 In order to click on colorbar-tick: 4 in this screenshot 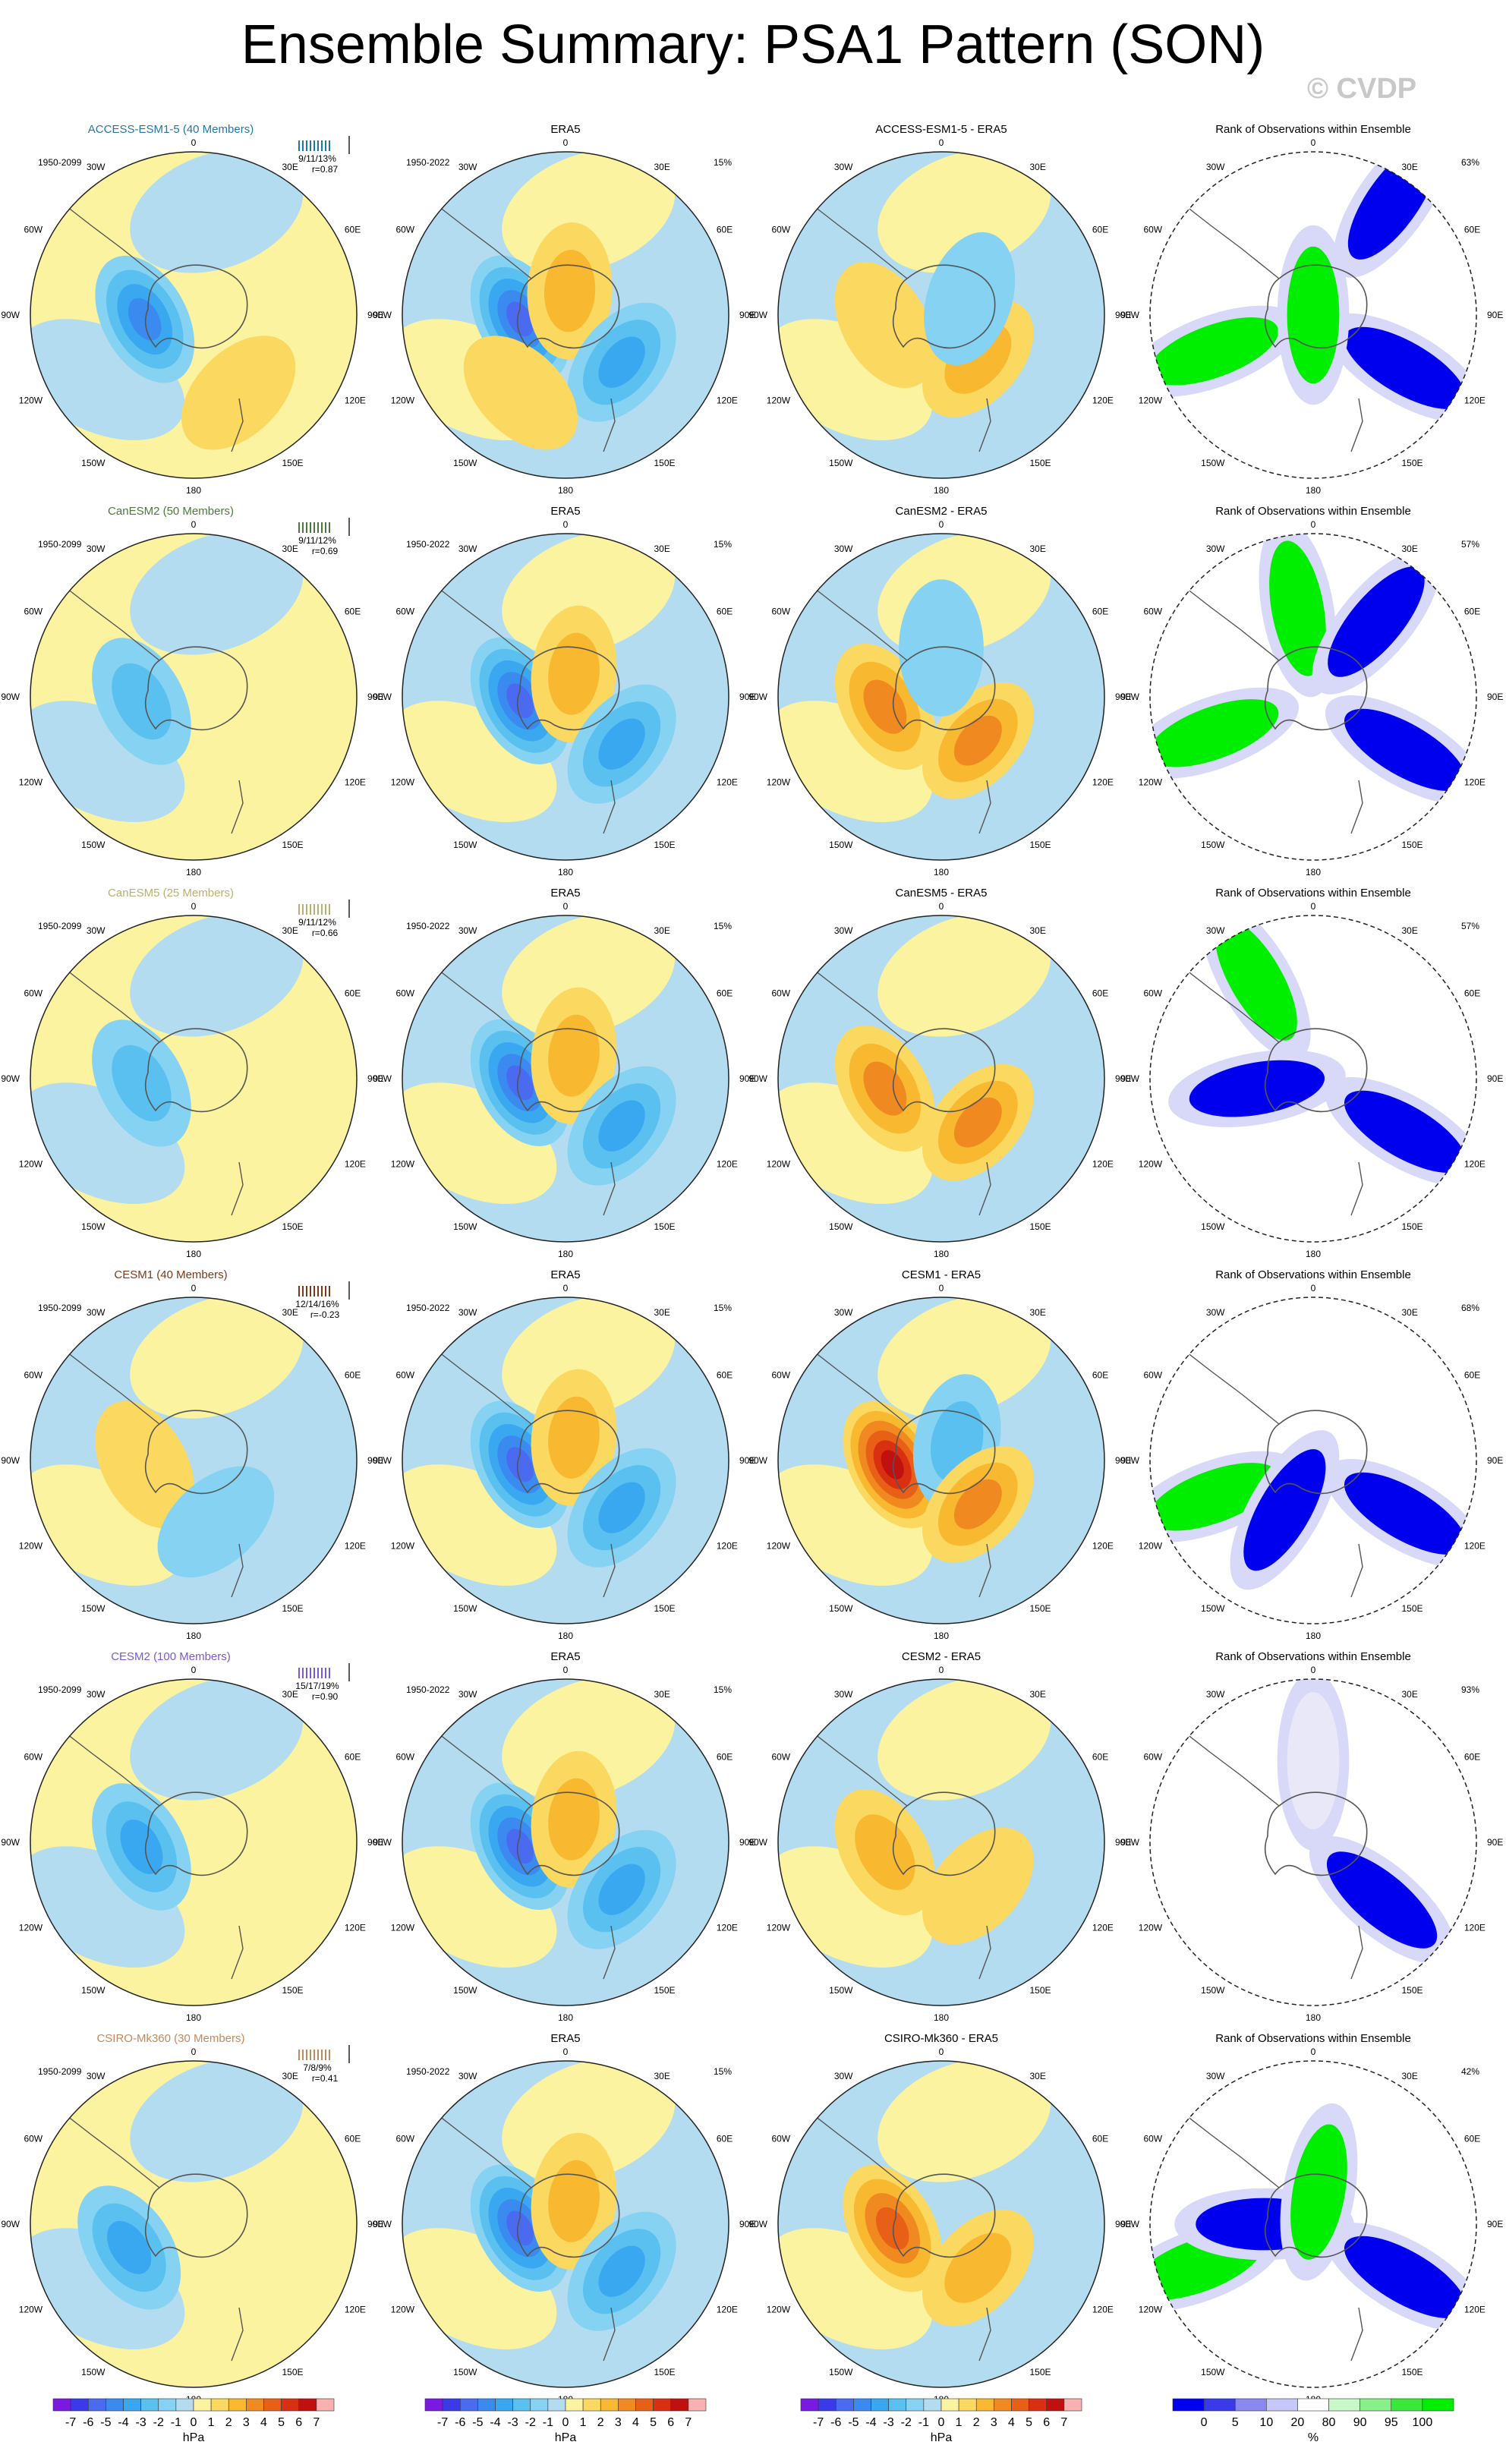, I will do `click(635, 2422)`.